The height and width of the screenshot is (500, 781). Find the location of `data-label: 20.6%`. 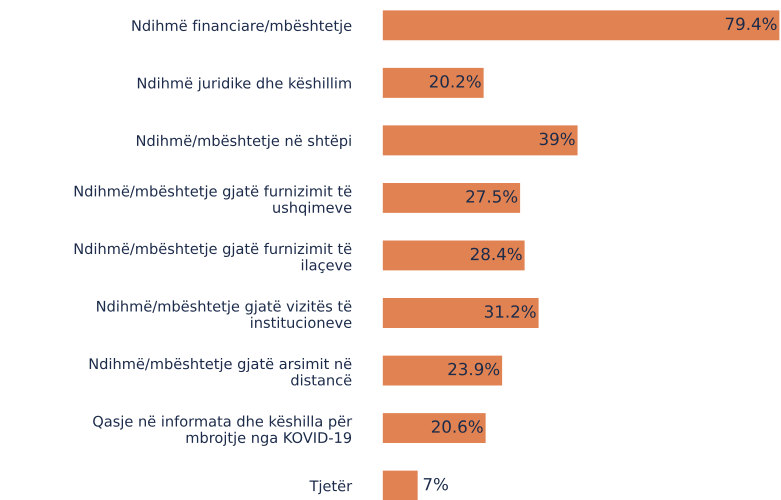

data-label: 20.6% is located at coordinates (457, 426).